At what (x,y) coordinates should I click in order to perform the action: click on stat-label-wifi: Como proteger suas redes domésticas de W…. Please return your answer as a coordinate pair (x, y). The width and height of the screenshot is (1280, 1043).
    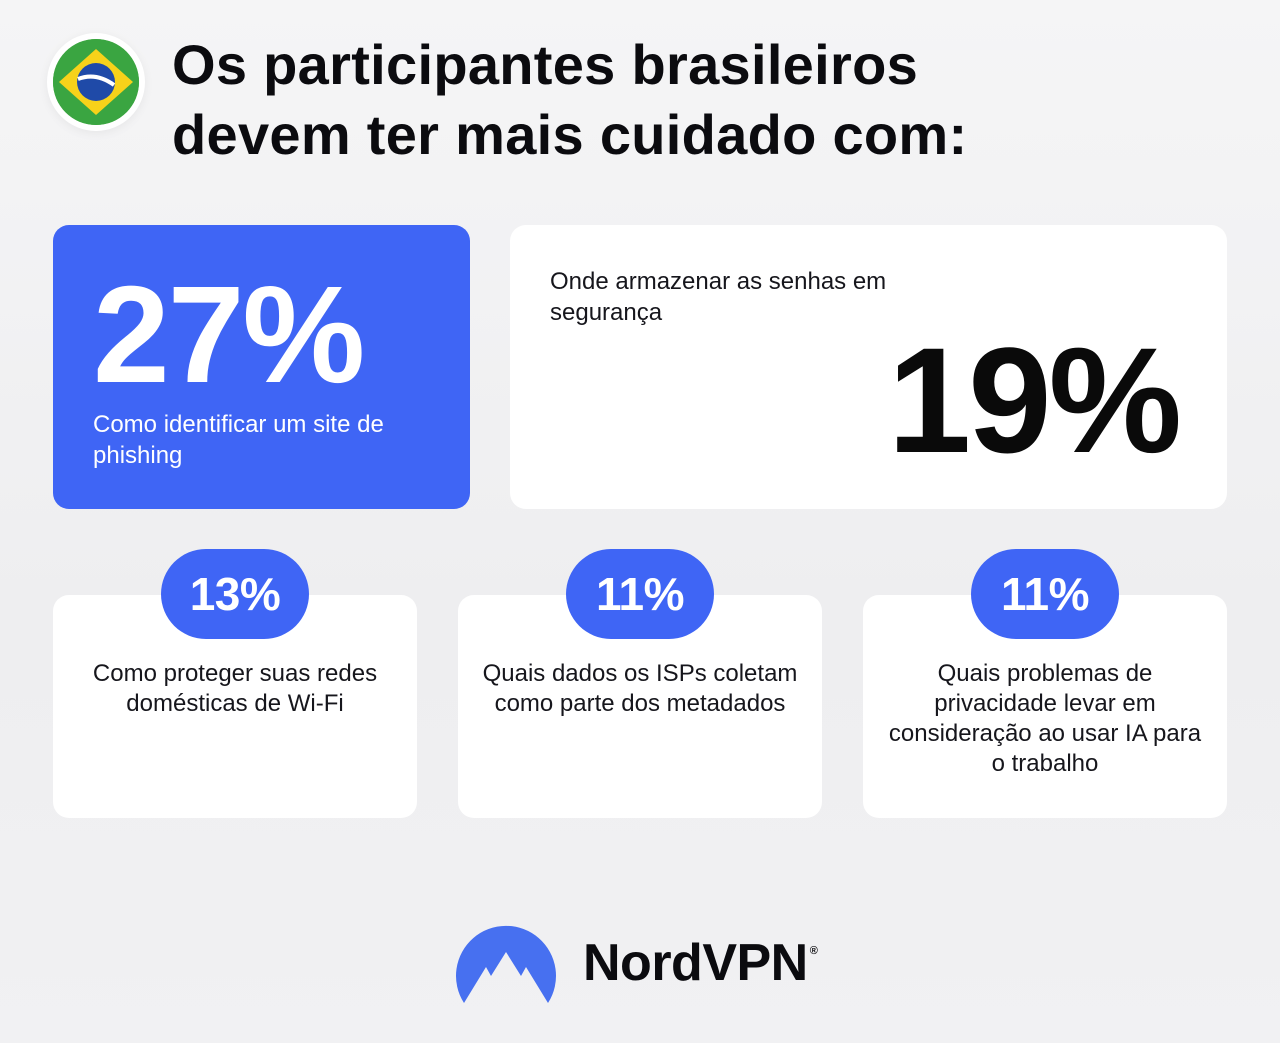
    Looking at the image, I should click on (235, 688).